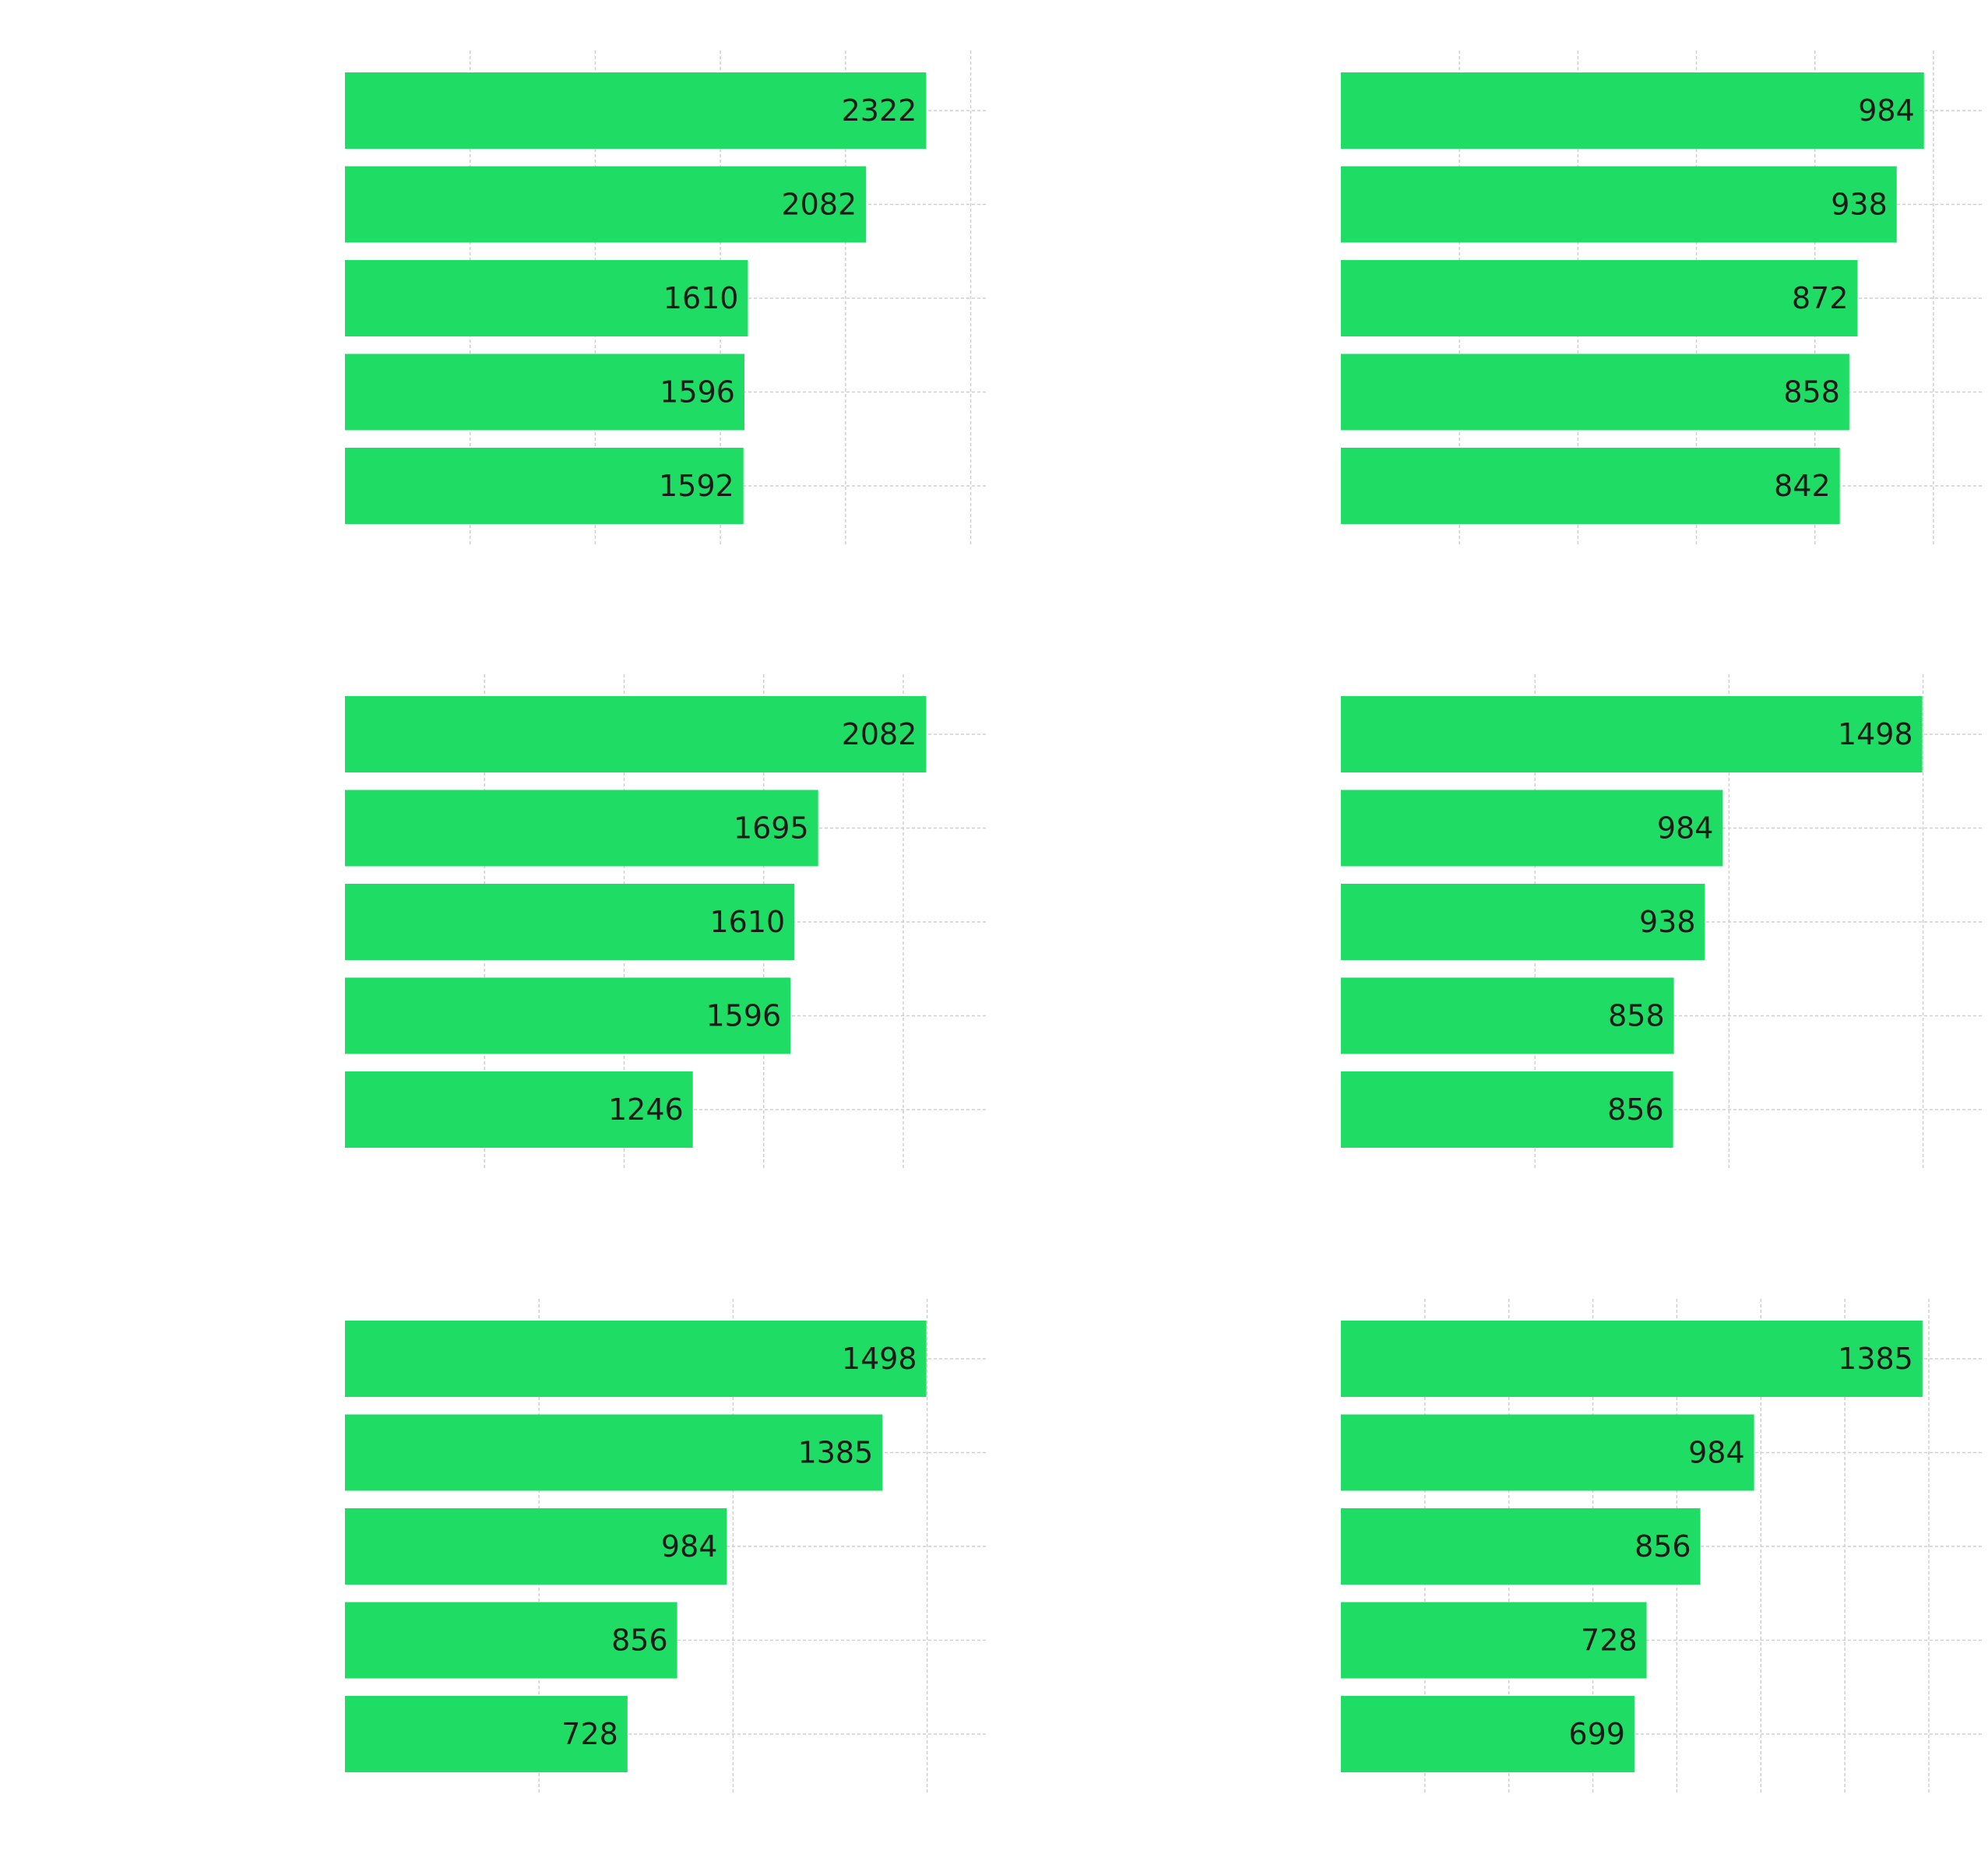 The height and width of the screenshot is (1861, 1988). Describe the element at coordinates (1596, 1734) in the screenshot. I see `bar-value-label: 699` at that location.